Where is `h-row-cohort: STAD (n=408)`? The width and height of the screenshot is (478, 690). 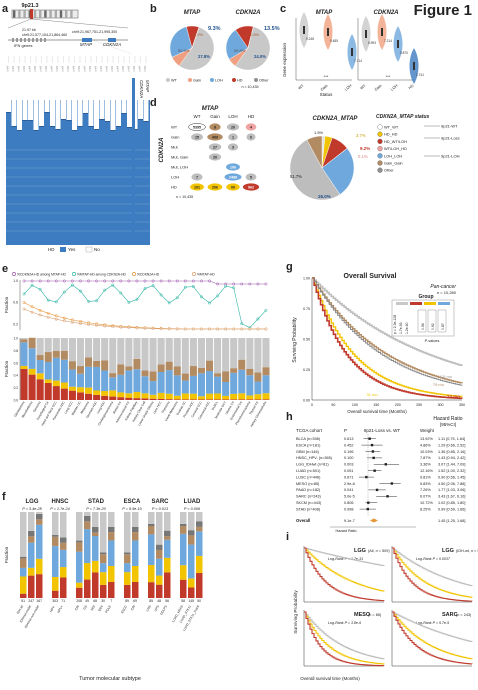 h-row-cohort: STAD (n=408) is located at coordinates (308, 509).